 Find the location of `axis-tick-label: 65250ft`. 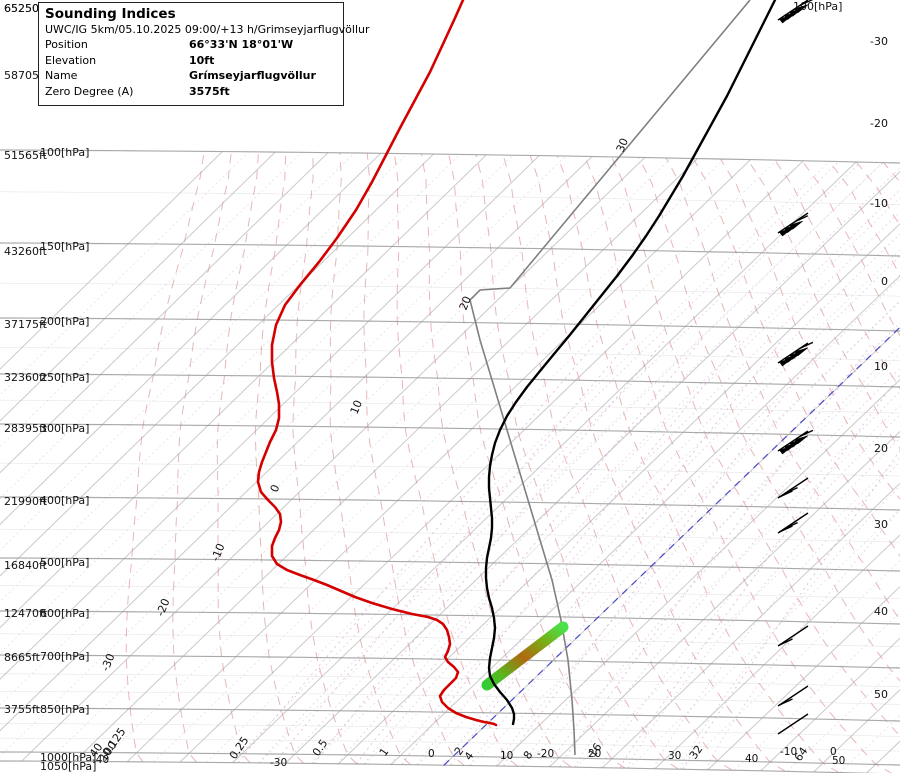

axis-tick-label: 65250ft is located at coordinates (26, 8).